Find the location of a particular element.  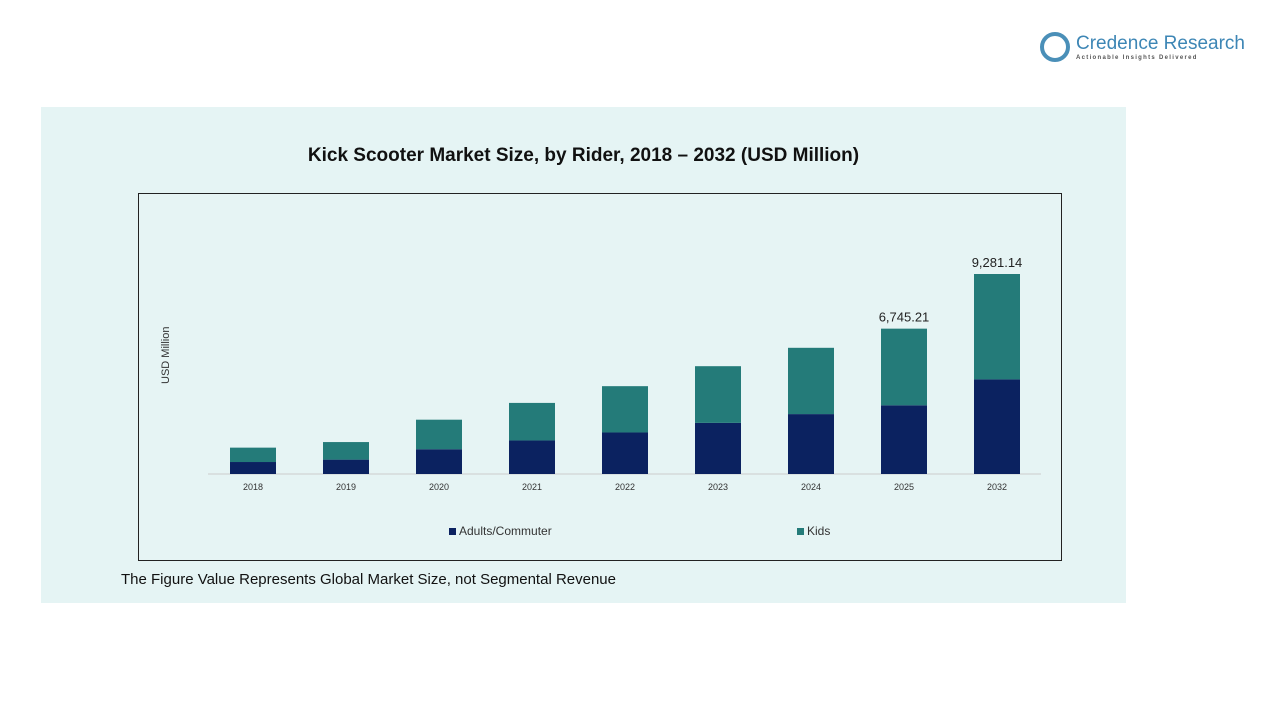

x-tick-label: 2018 is located at coordinates (253, 487).